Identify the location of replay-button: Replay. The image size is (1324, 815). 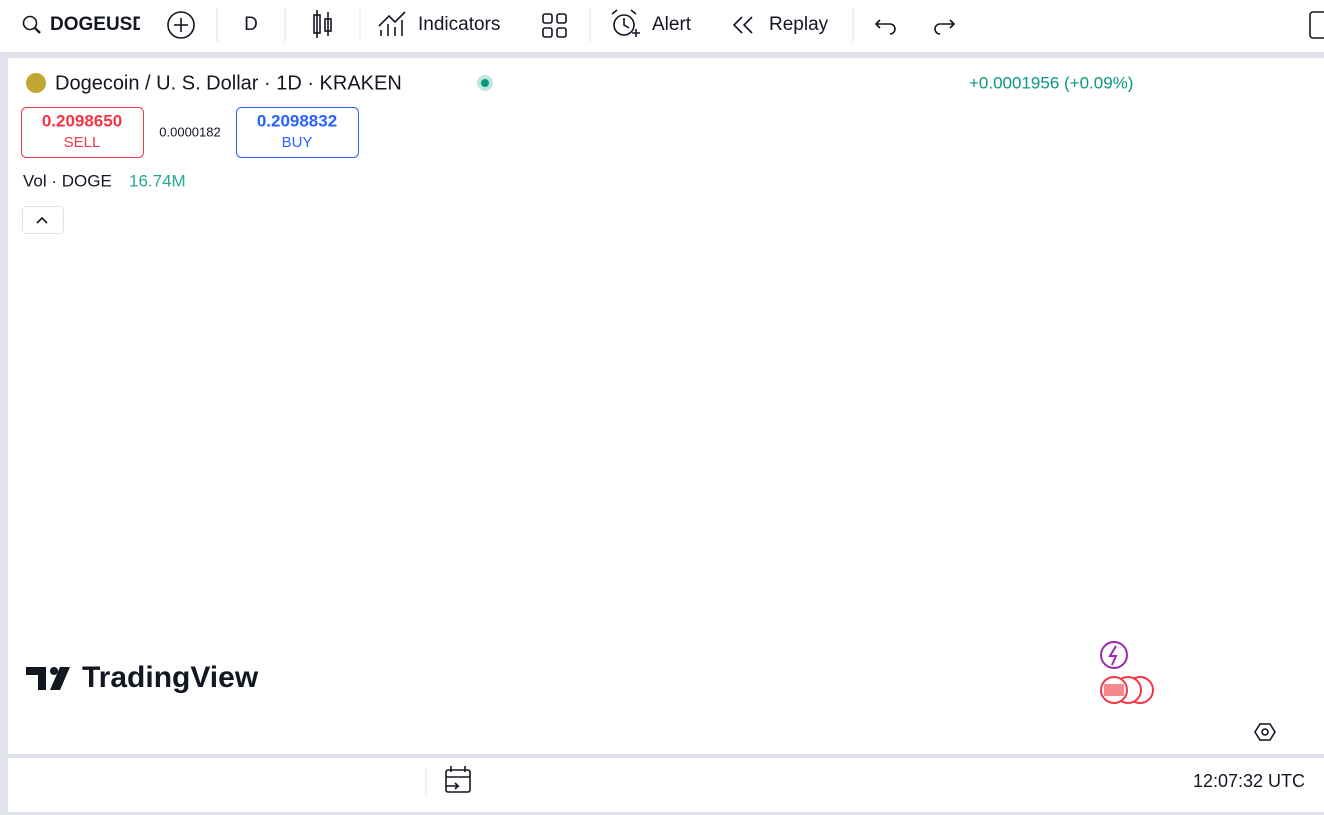
(799, 24).